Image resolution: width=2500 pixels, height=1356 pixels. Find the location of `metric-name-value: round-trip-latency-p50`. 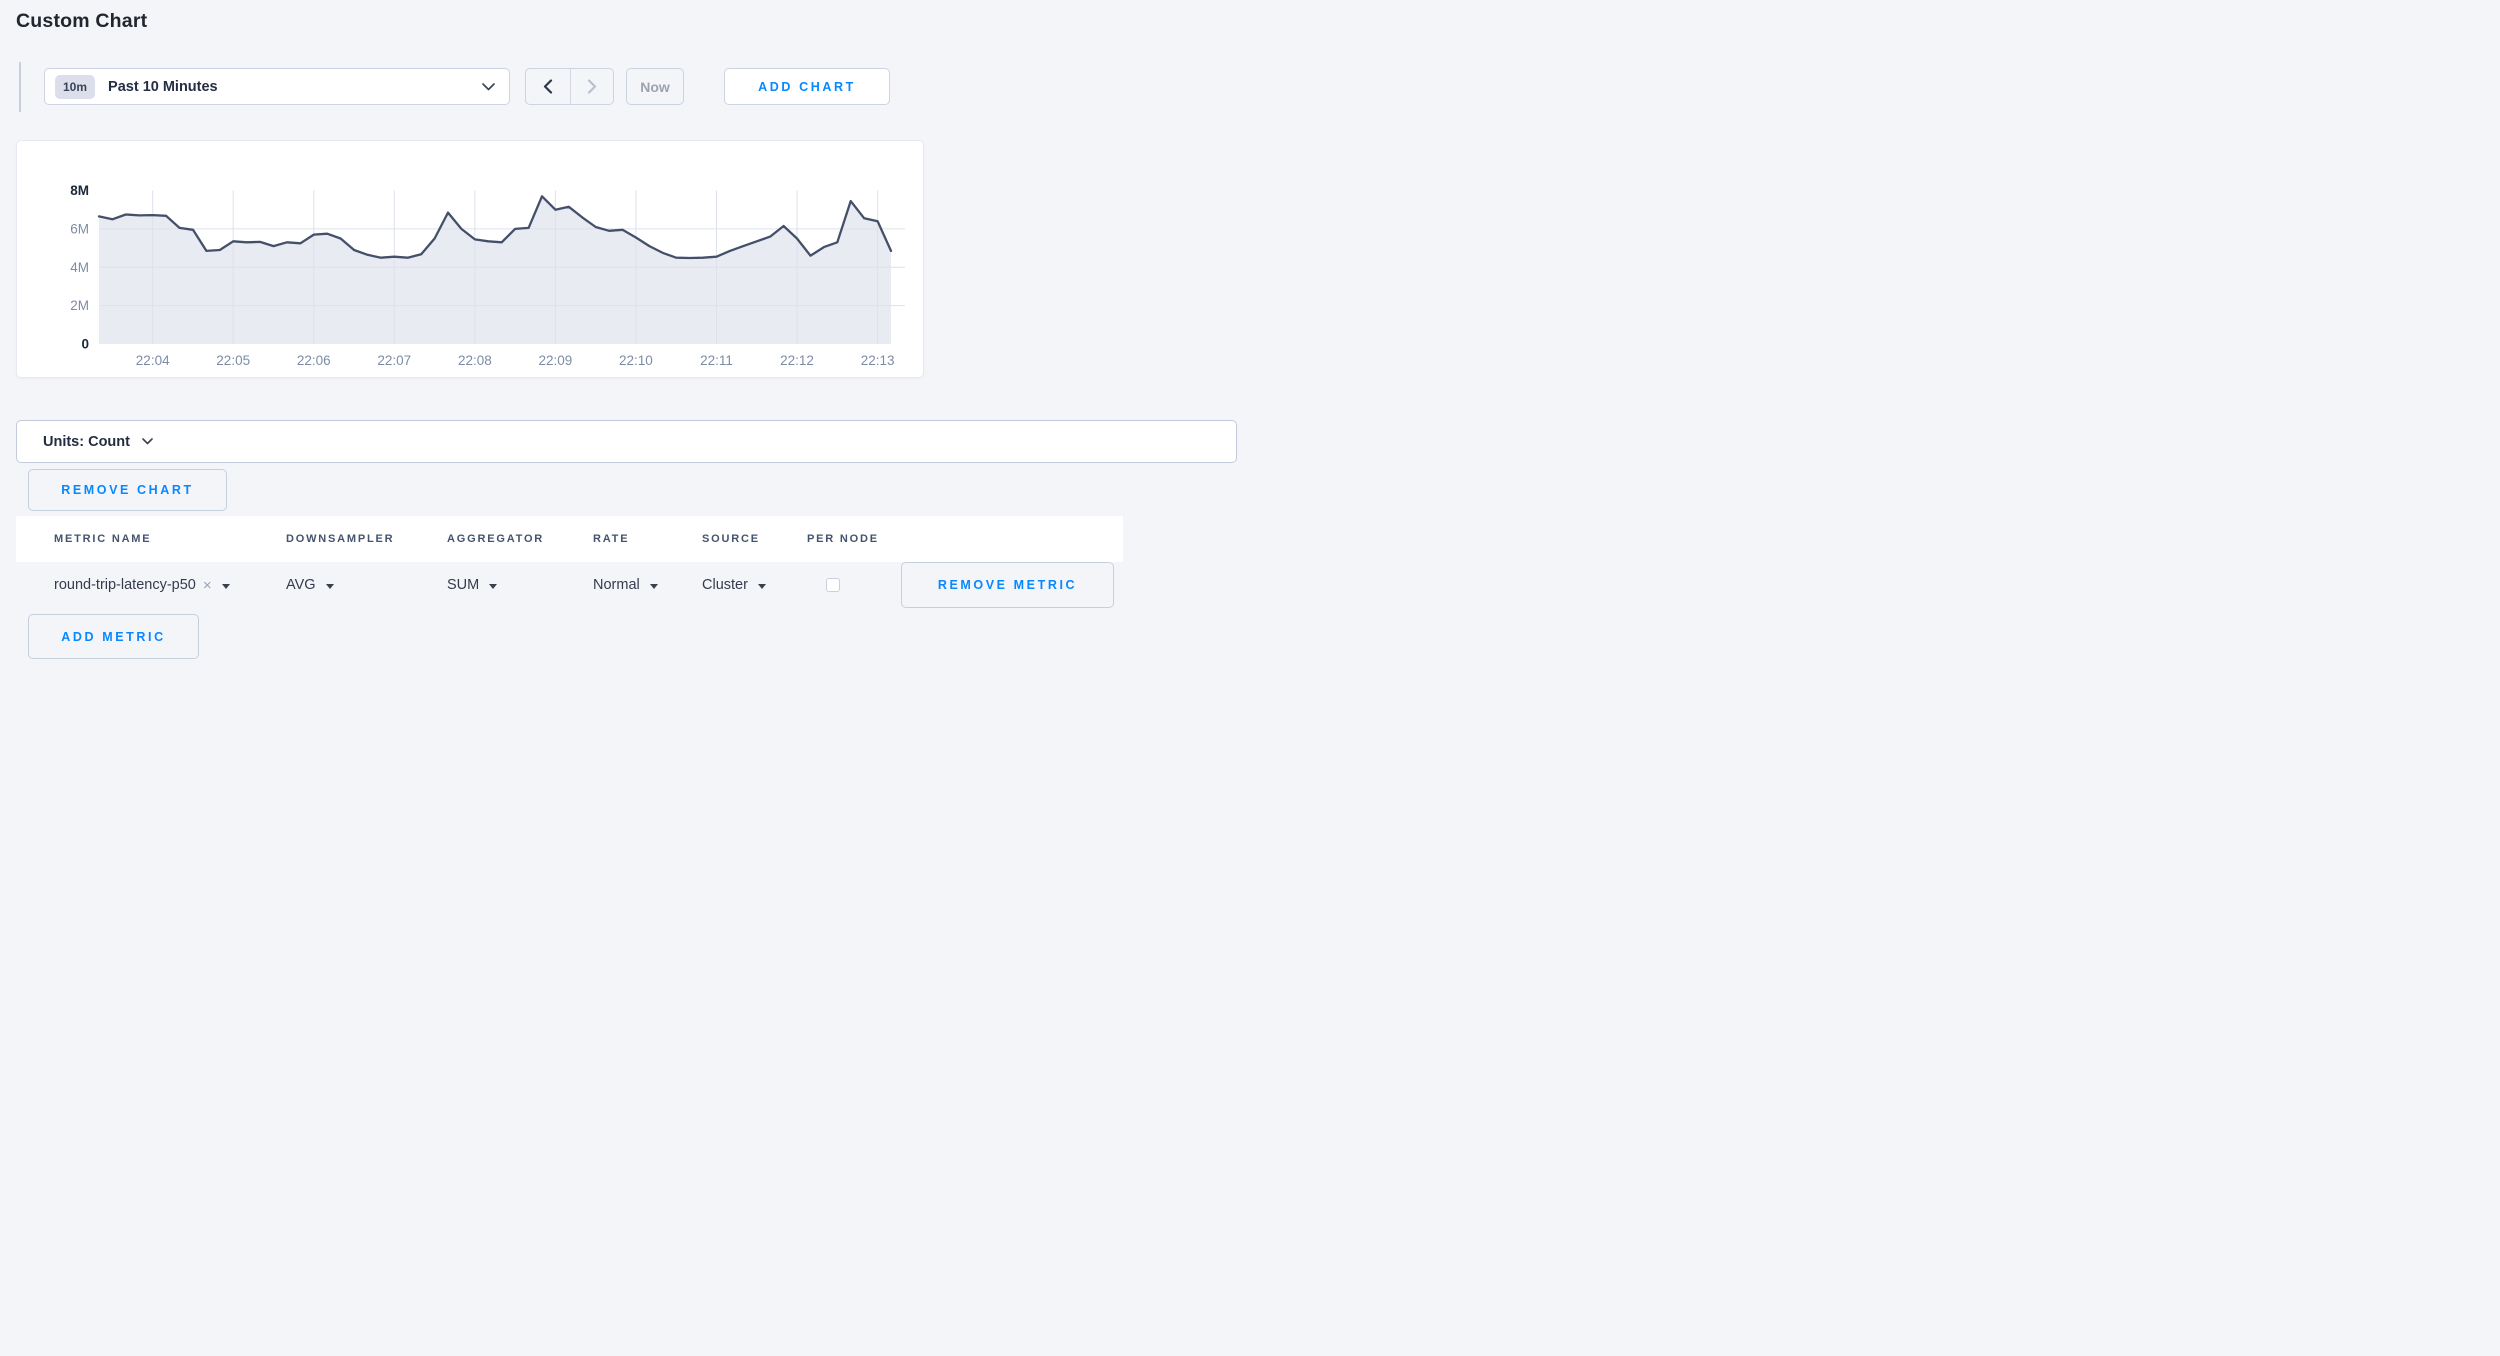

metric-name-value: round-trip-latency-p50 is located at coordinates (125, 585).